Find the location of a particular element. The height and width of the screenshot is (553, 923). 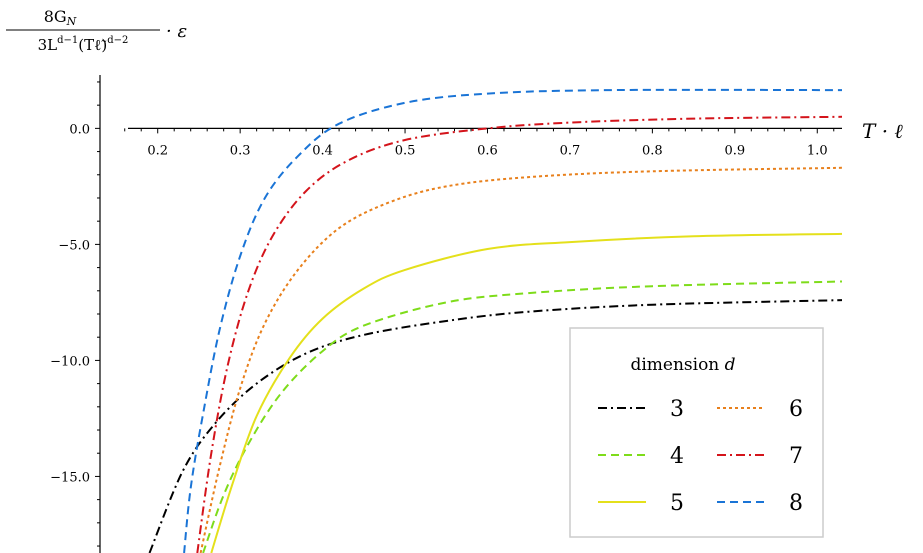

x-tick-label: 0.5 is located at coordinates (405, 150).